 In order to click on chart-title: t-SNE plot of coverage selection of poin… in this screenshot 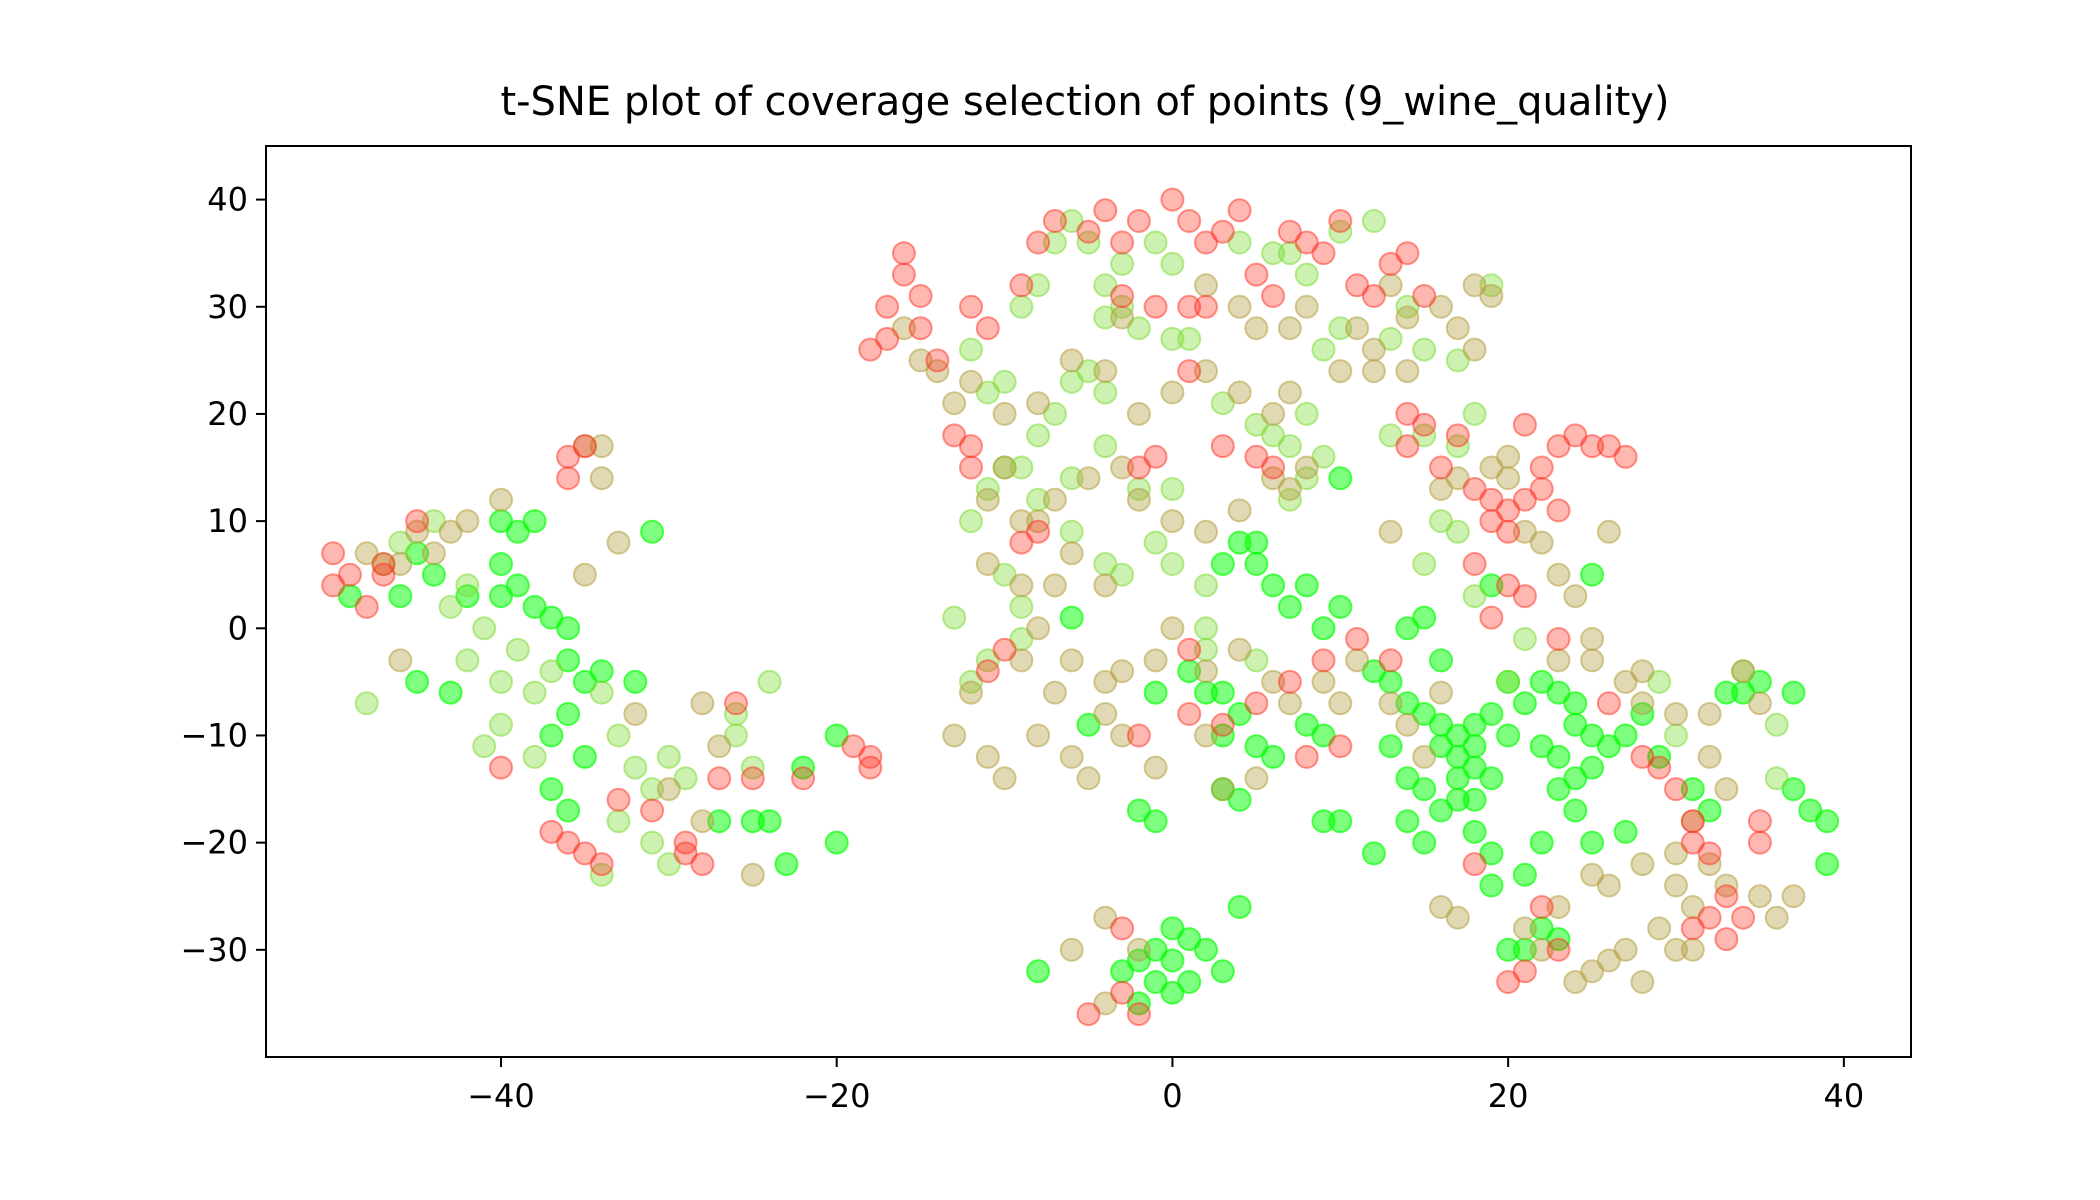, I will do `click(1084, 102)`.